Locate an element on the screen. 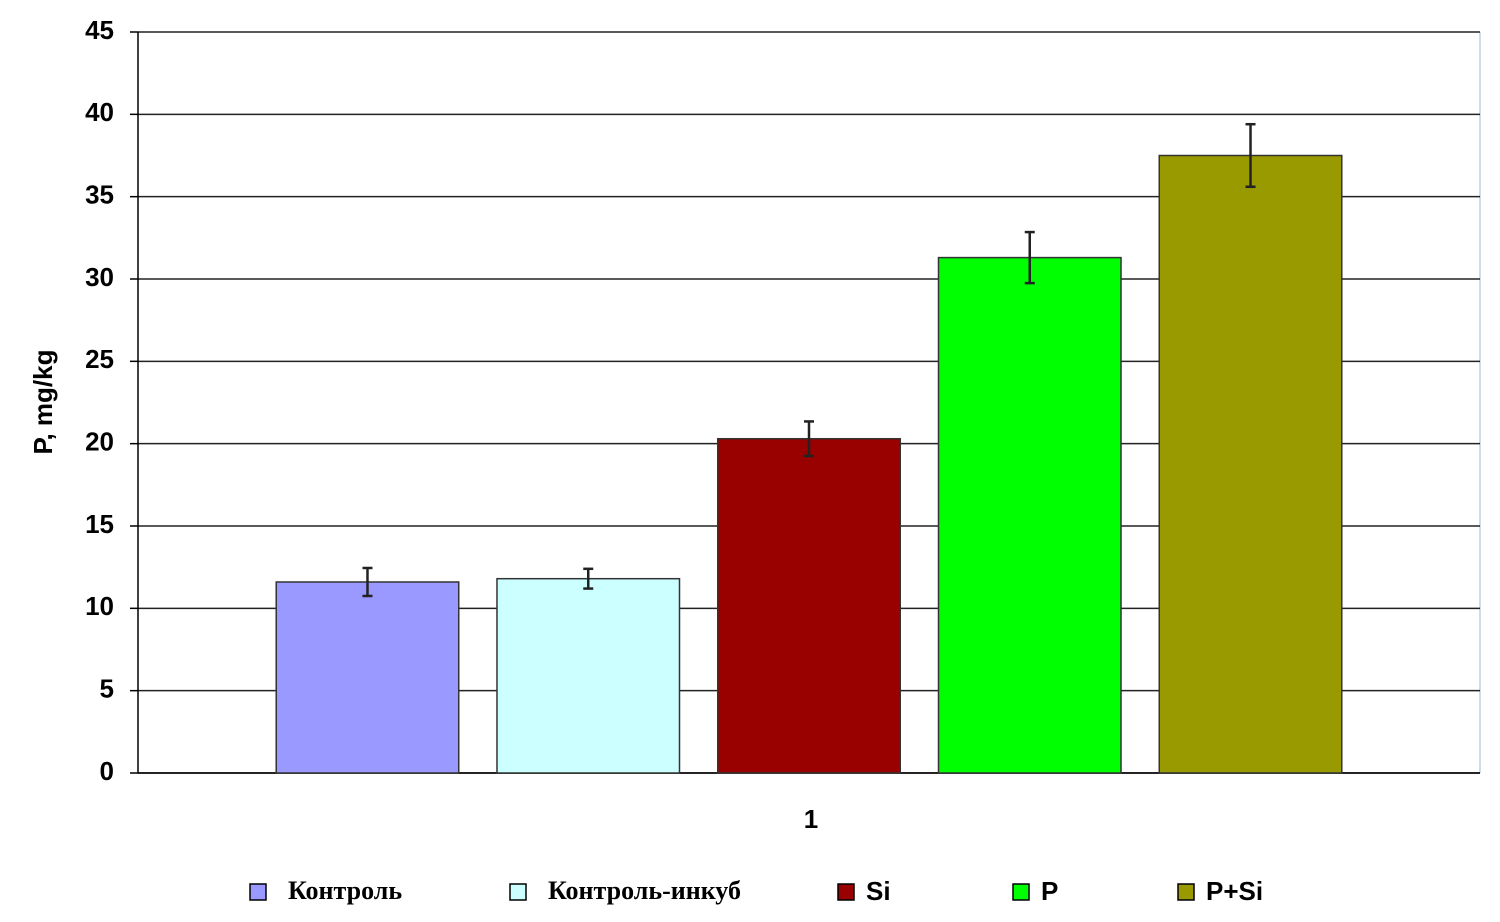  legend-label: Si is located at coordinates (878, 891).